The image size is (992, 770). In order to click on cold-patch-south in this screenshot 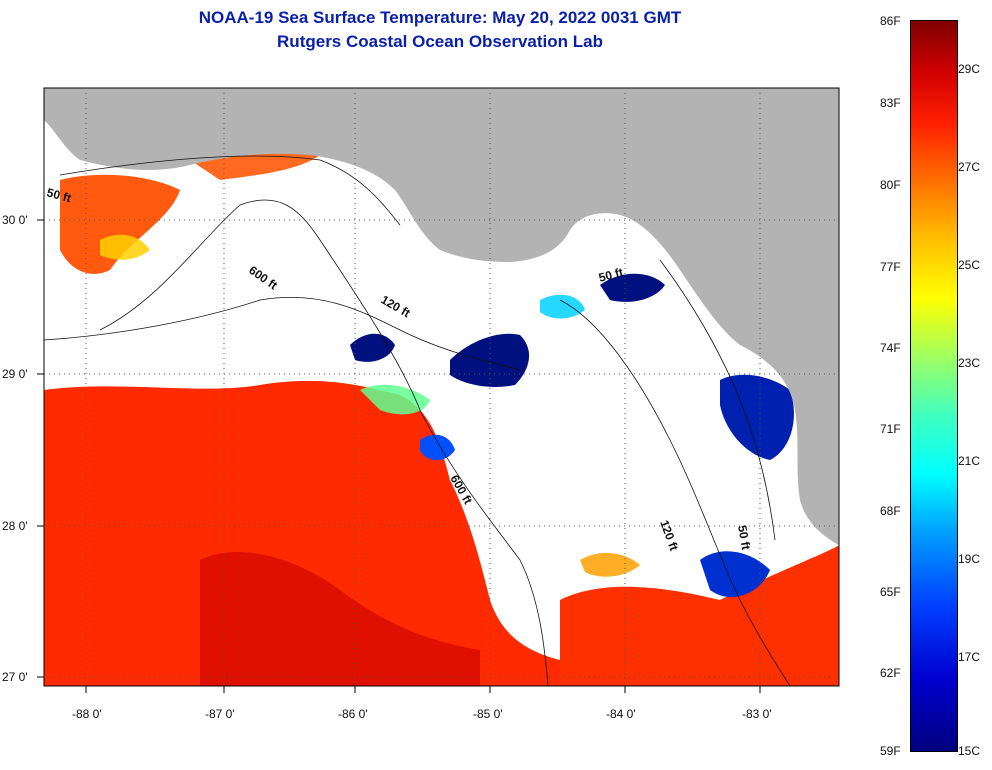, I will do `click(735, 574)`.